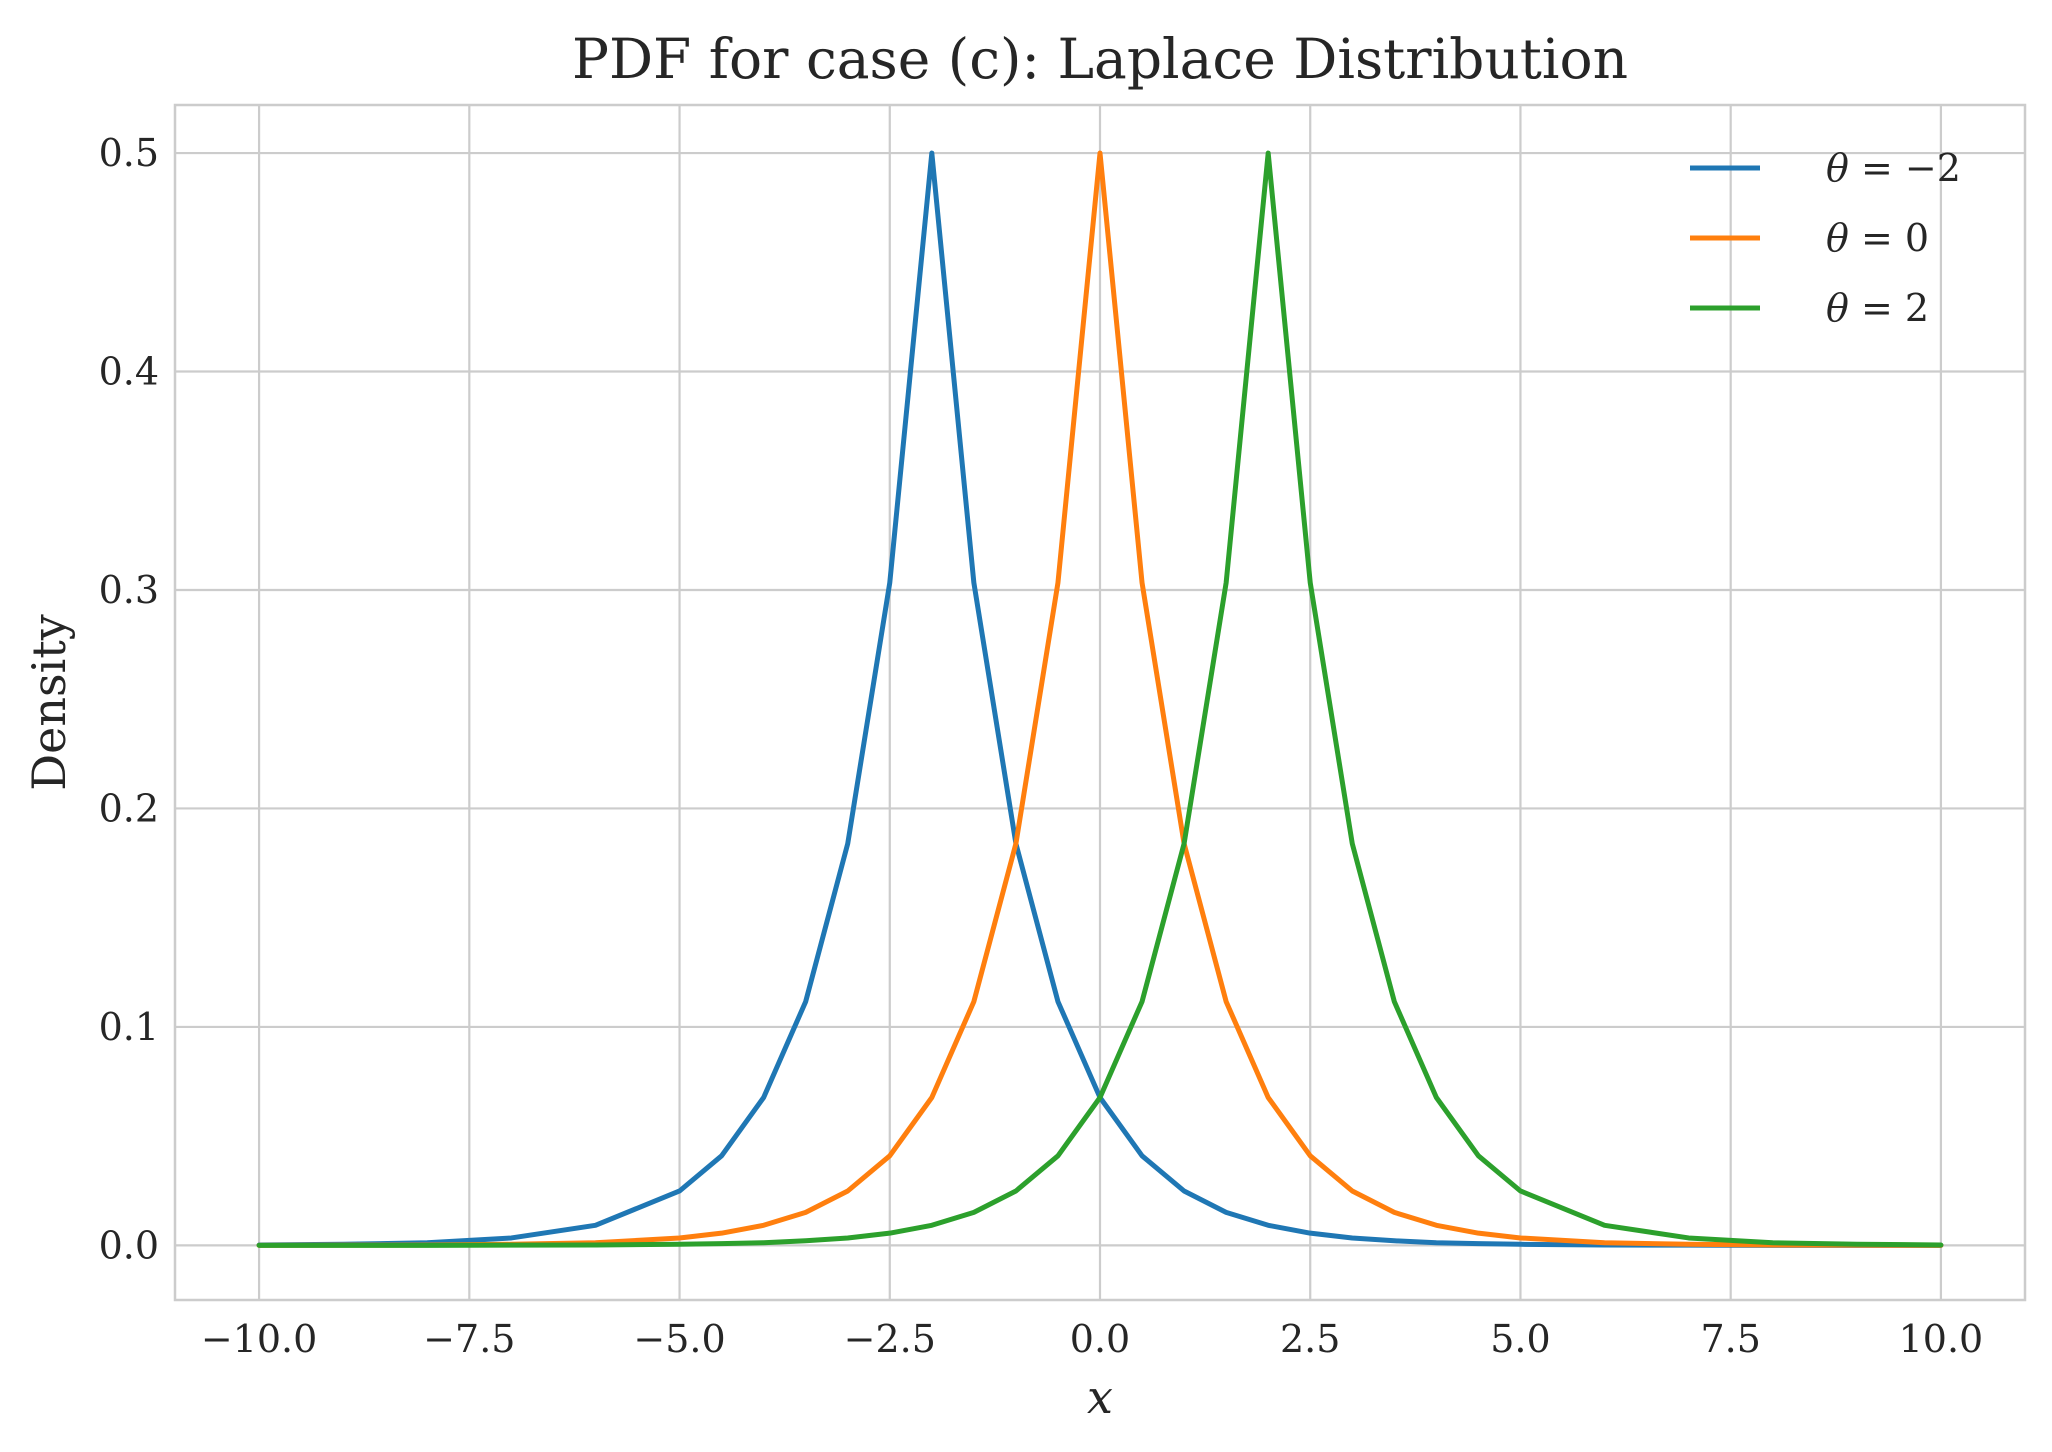  I want to click on y-tick-label: 0.0, so click(129, 1245).